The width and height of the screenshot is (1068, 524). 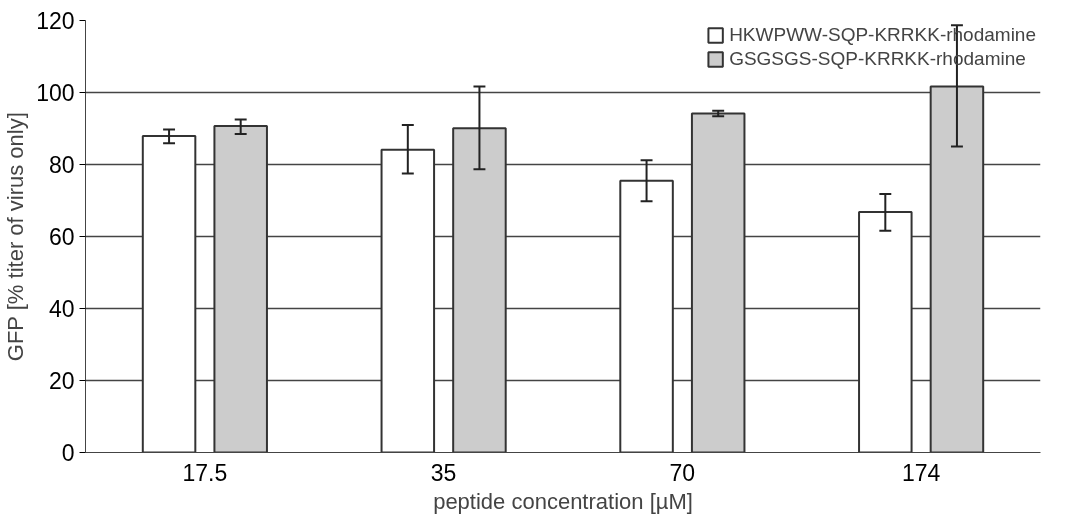 What do you see at coordinates (16, 237) in the screenshot?
I see `y-axis-title: GFP [% titer of virus only]` at bounding box center [16, 237].